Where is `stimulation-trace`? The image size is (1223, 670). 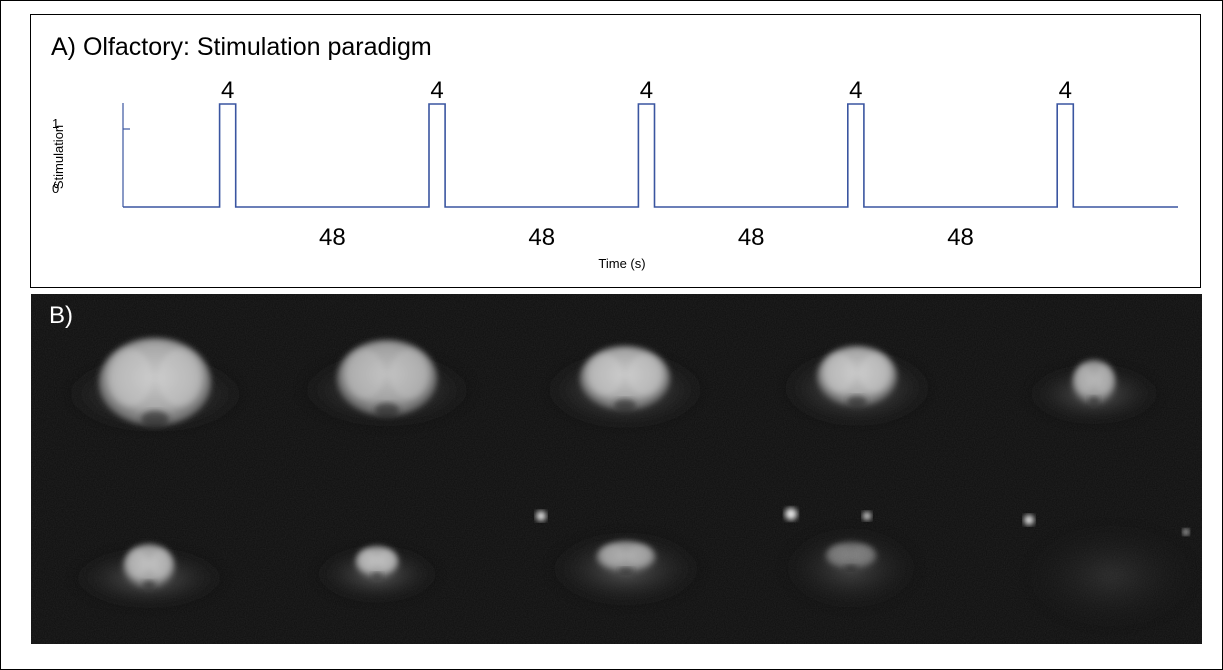
stimulation-trace is located at coordinates (650, 155).